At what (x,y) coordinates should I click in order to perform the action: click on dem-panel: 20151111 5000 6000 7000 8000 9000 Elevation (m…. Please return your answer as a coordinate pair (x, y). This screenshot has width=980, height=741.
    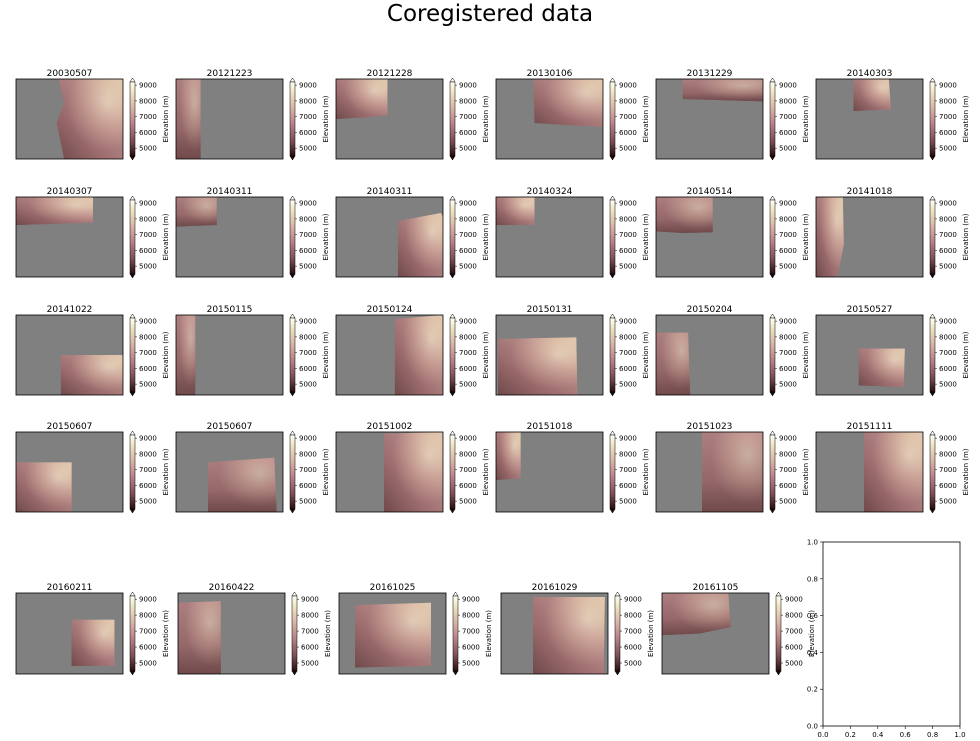
    Looking at the image, I should click on (892, 468).